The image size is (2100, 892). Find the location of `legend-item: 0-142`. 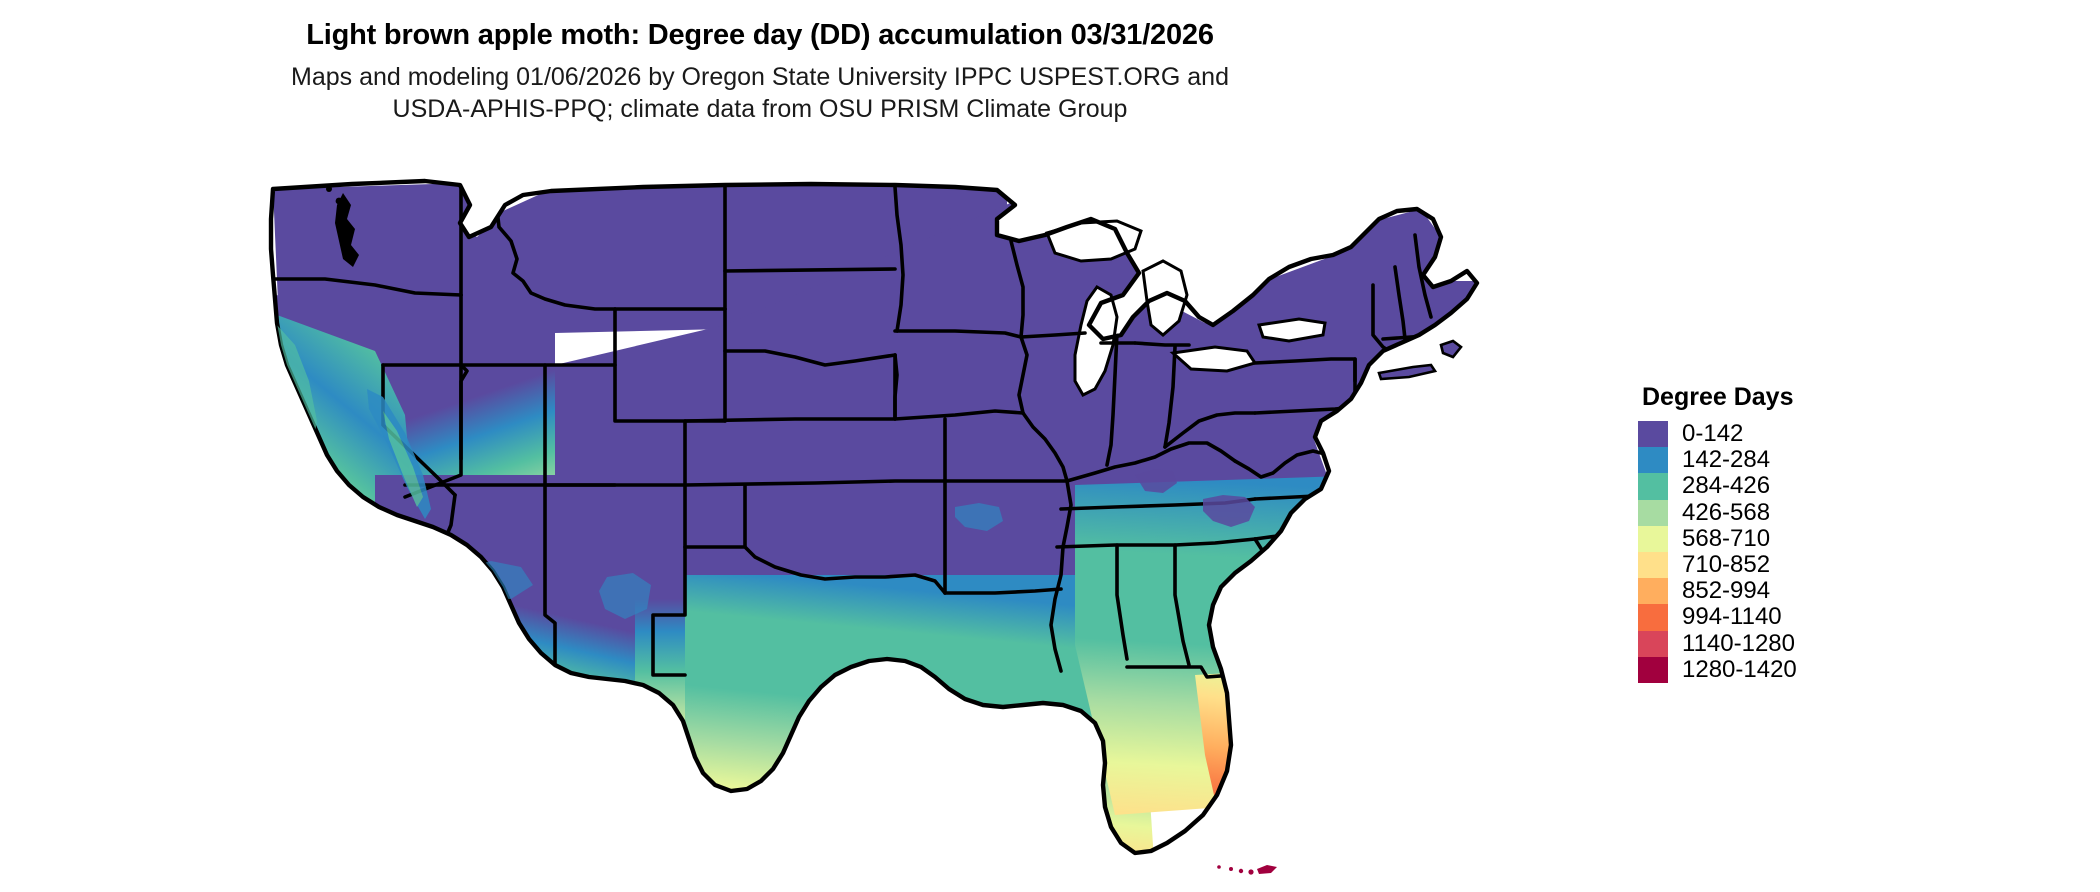

legend-item: 0-142 is located at coordinates (1808, 434).